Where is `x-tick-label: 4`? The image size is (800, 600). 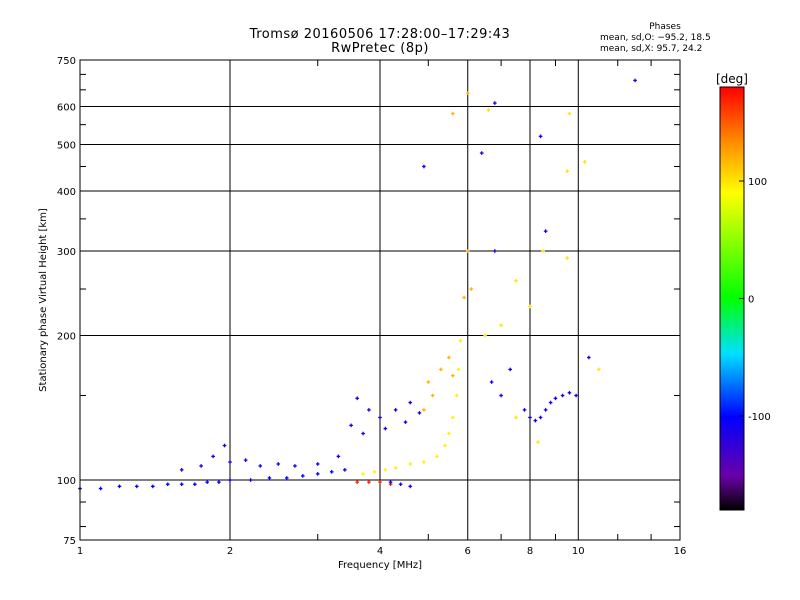 x-tick-label: 4 is located at coordinates (380, 551).